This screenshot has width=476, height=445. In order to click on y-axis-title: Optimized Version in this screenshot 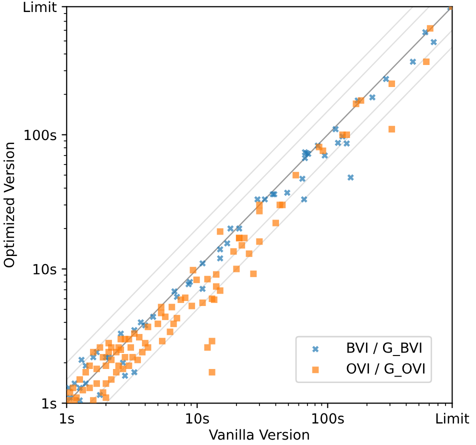, I will do `click(10, 205)`.